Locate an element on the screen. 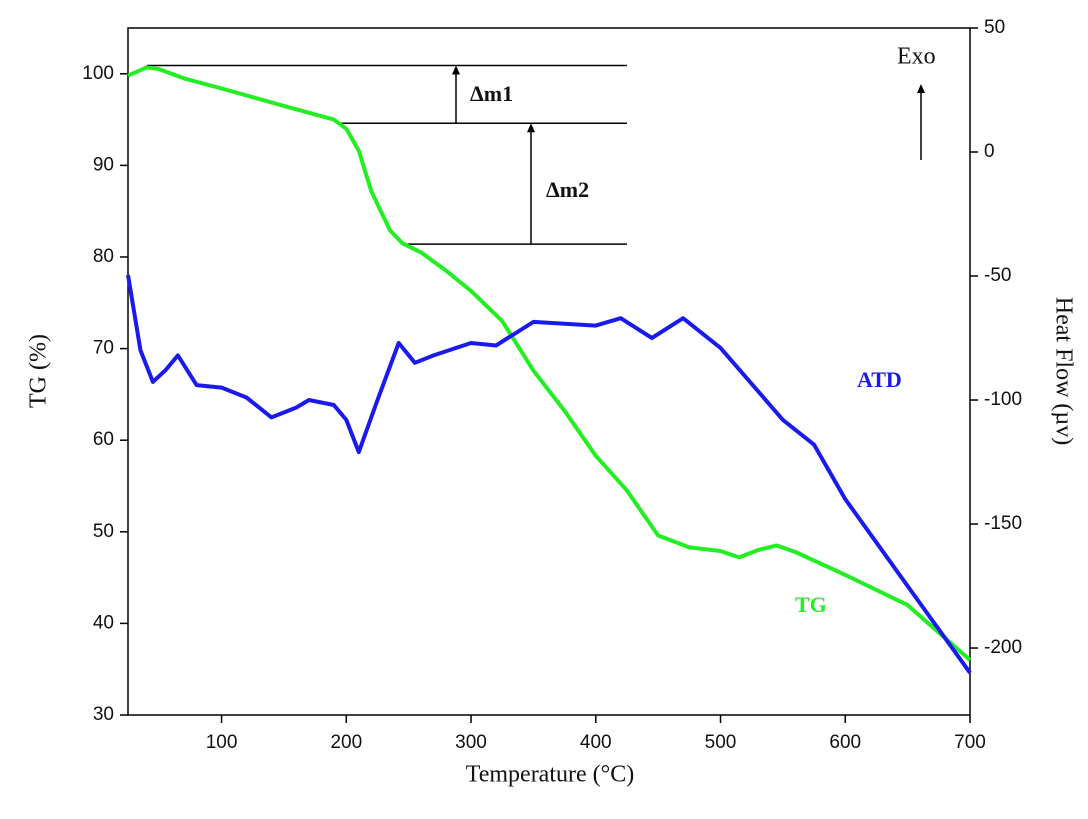  annotation: Δm2 is located at coordinates (567, 189).